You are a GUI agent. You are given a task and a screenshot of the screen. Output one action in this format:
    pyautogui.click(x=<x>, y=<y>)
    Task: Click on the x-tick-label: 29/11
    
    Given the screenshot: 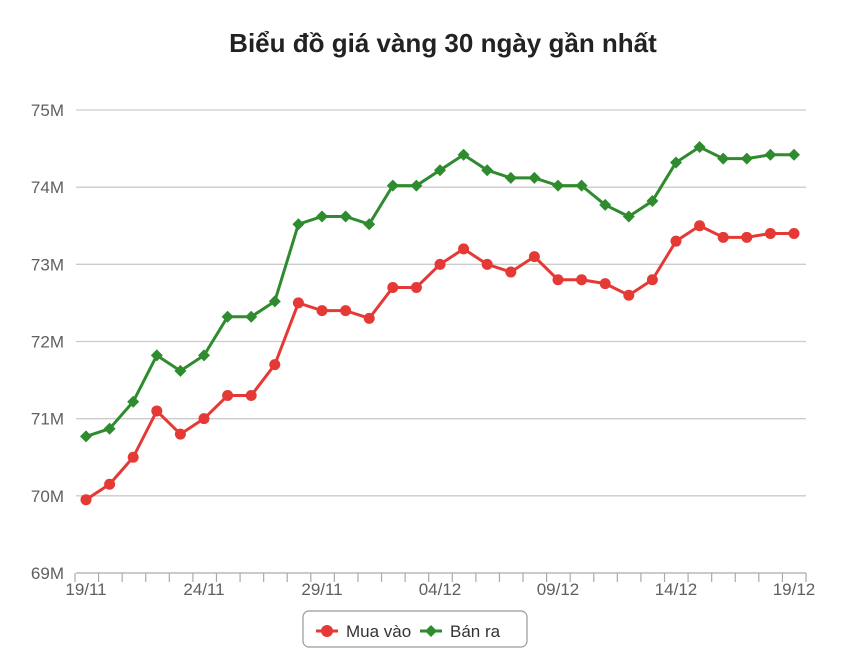 What is the action you would take?
    pyautogui.click(x=321, y=589)
    